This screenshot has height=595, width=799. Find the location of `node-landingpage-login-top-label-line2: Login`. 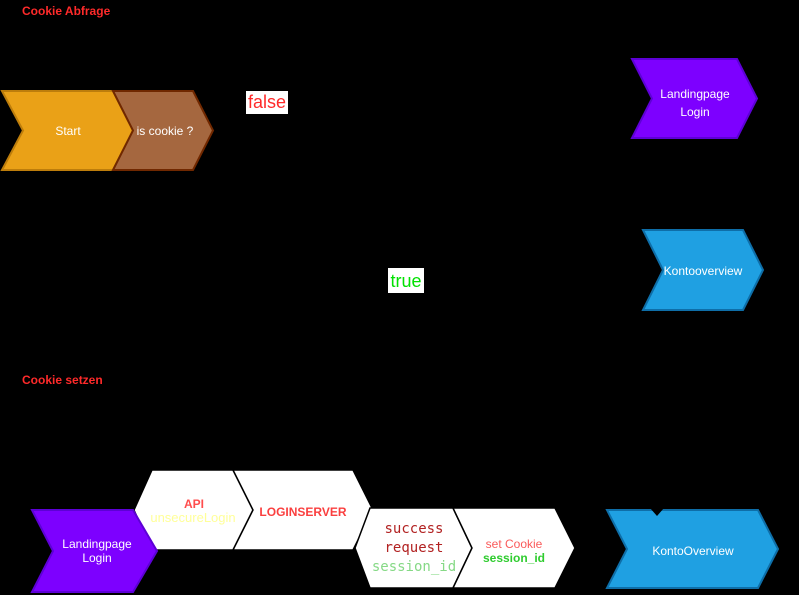

node-landingpage-login-top-label-line2: Login is located at coordinates (694, 112).